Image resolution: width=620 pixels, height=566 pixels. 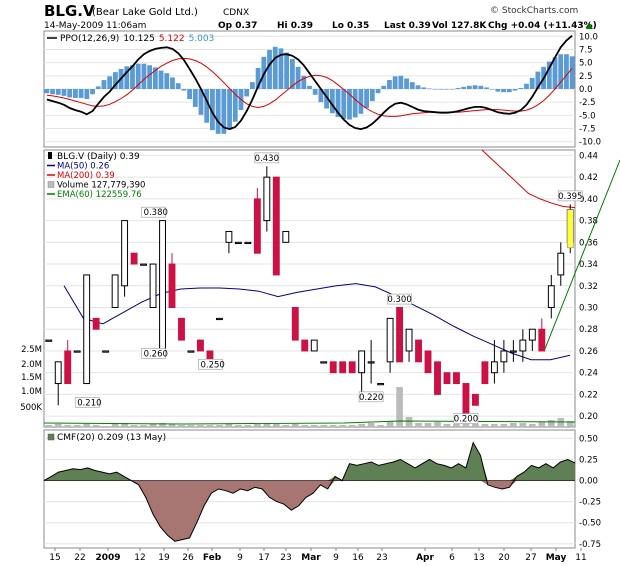 What do you see at coordinates (107, 558) in the screenshot?
I see `x-tick-label: 2009` at bounding box center [107, 558].